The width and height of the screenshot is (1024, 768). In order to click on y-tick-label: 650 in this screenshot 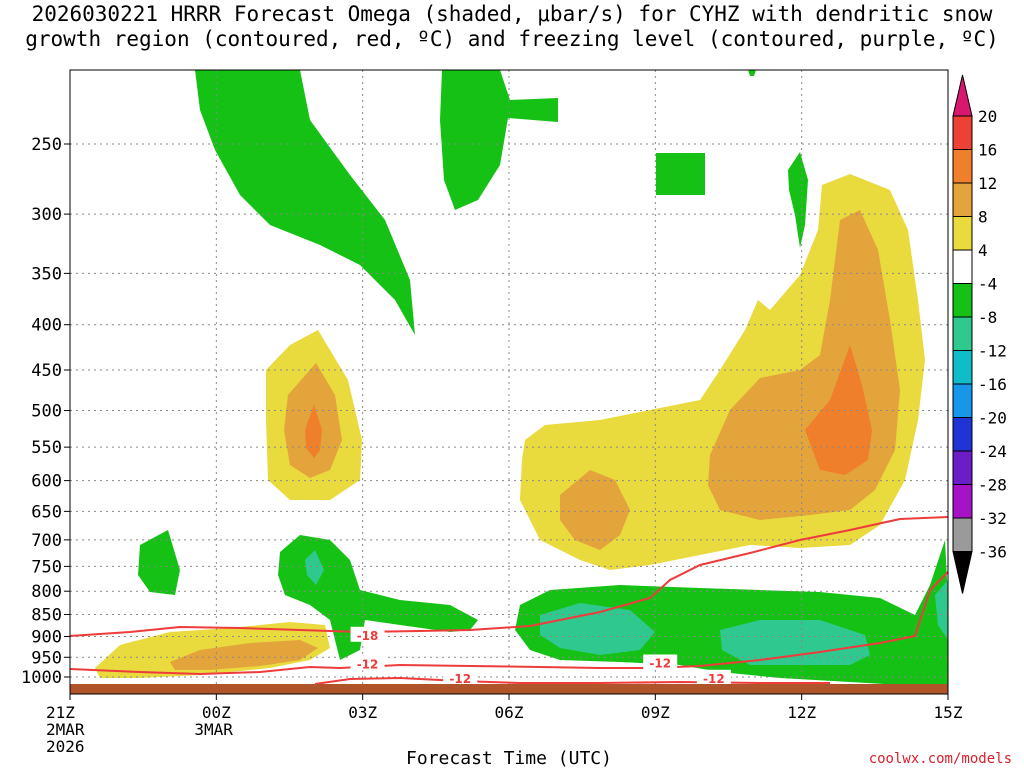, I will do `click(46, 512)`.